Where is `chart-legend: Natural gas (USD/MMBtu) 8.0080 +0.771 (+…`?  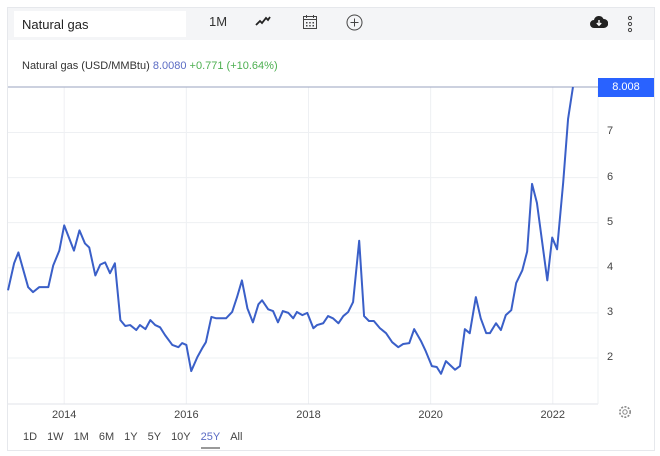
chart-legend: Natural gas (USD/MMBtu) 8.0080 +0.771 (+… is located at coordinates (150, 66).